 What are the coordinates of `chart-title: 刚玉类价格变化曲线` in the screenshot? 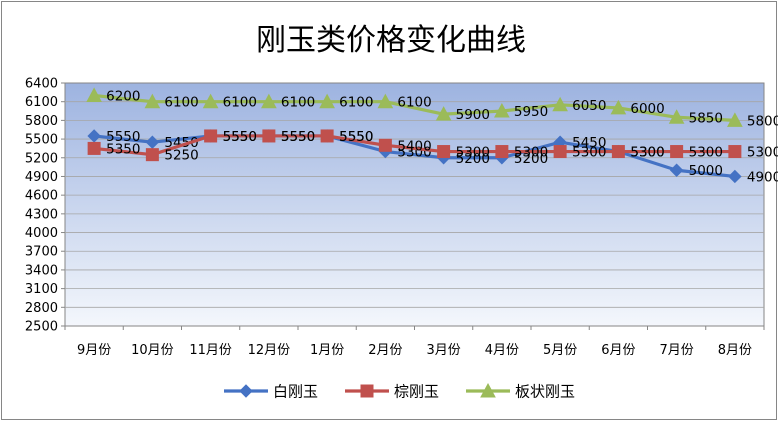 It's located at (391, 40).